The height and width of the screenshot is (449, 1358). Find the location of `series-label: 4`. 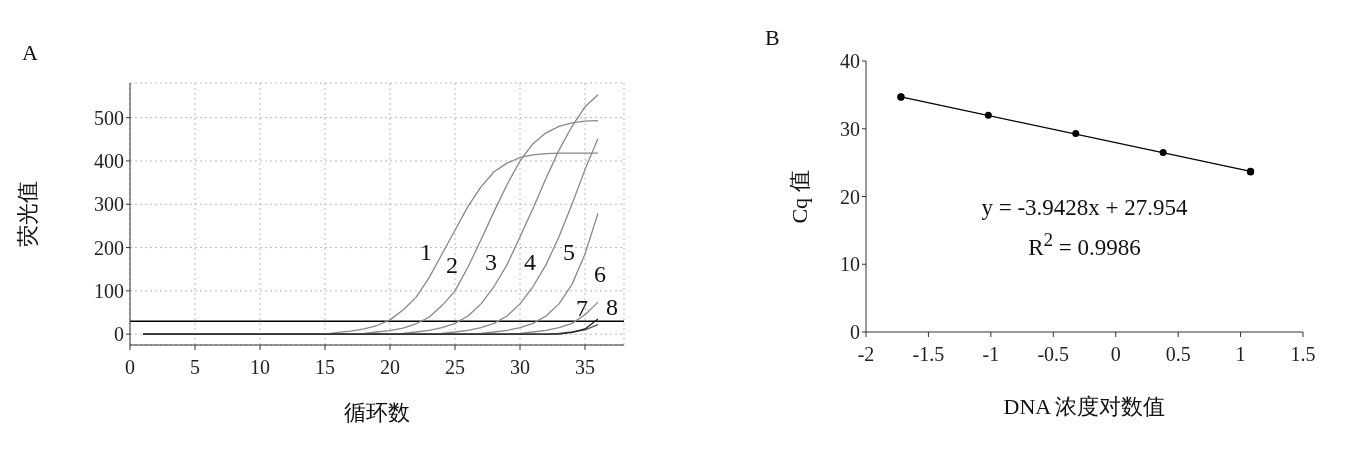

series-label: 4 is located at coordinates (530, 262).